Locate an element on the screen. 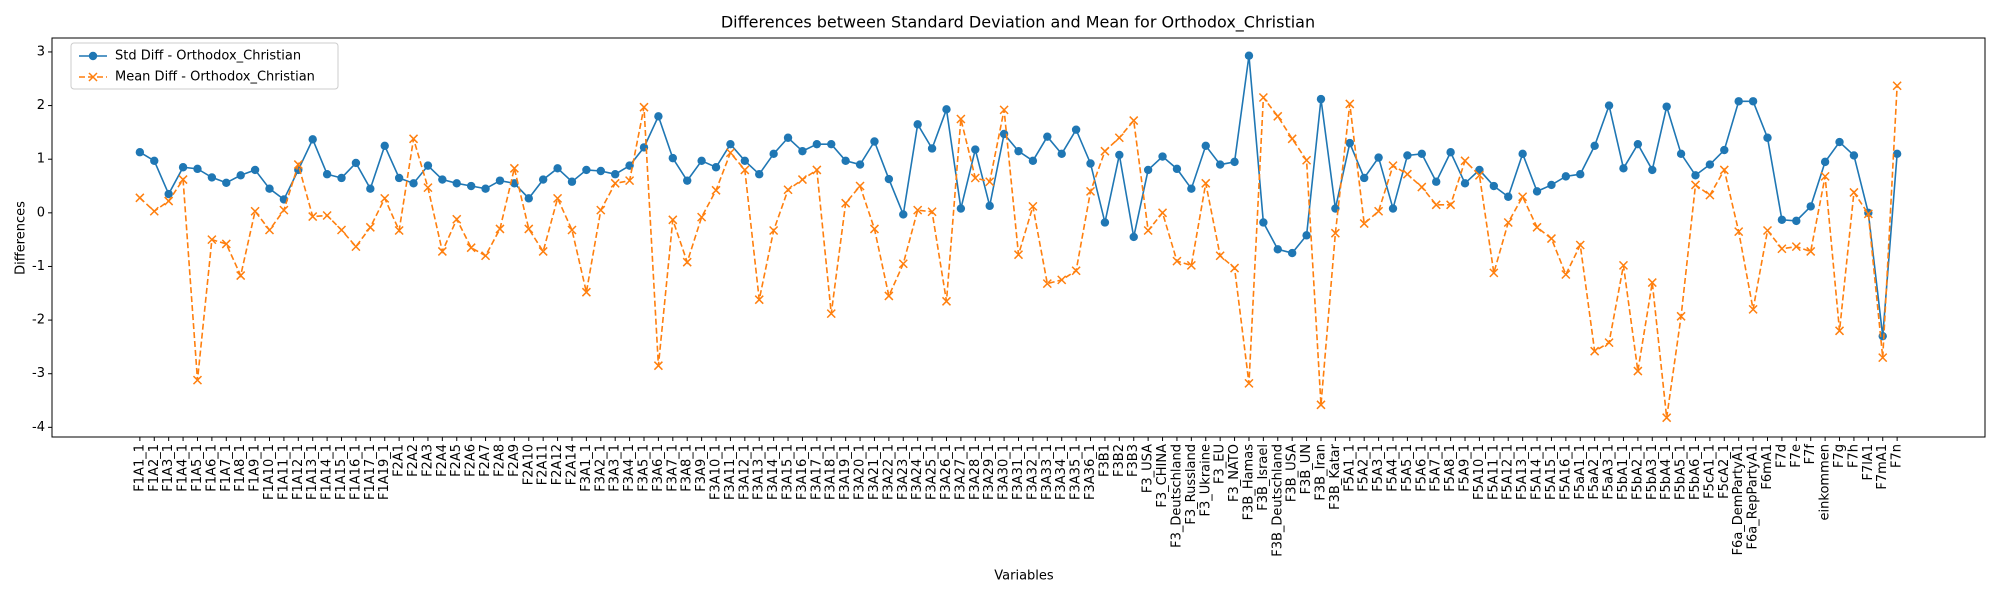  x-tick-label: F2A8 is located at coordinates (499, 460).